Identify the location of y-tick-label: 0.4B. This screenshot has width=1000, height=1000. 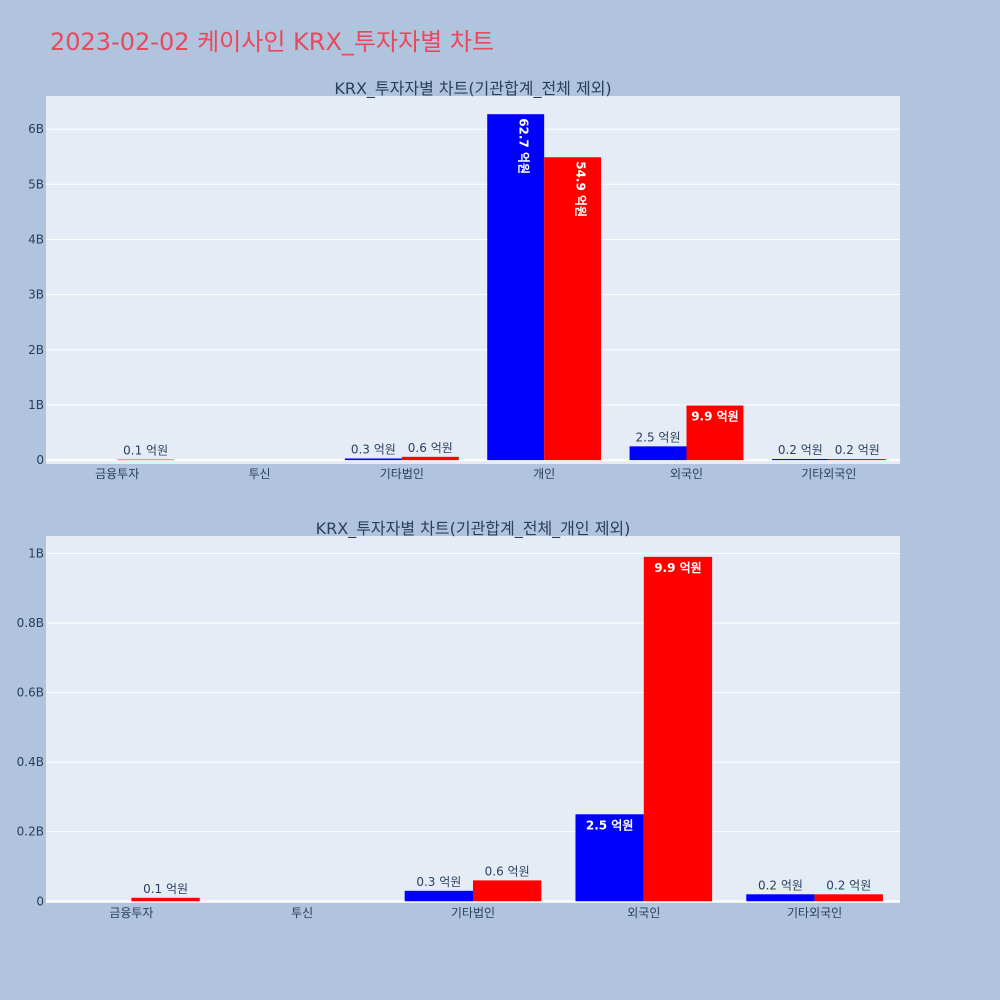
(30, 762).